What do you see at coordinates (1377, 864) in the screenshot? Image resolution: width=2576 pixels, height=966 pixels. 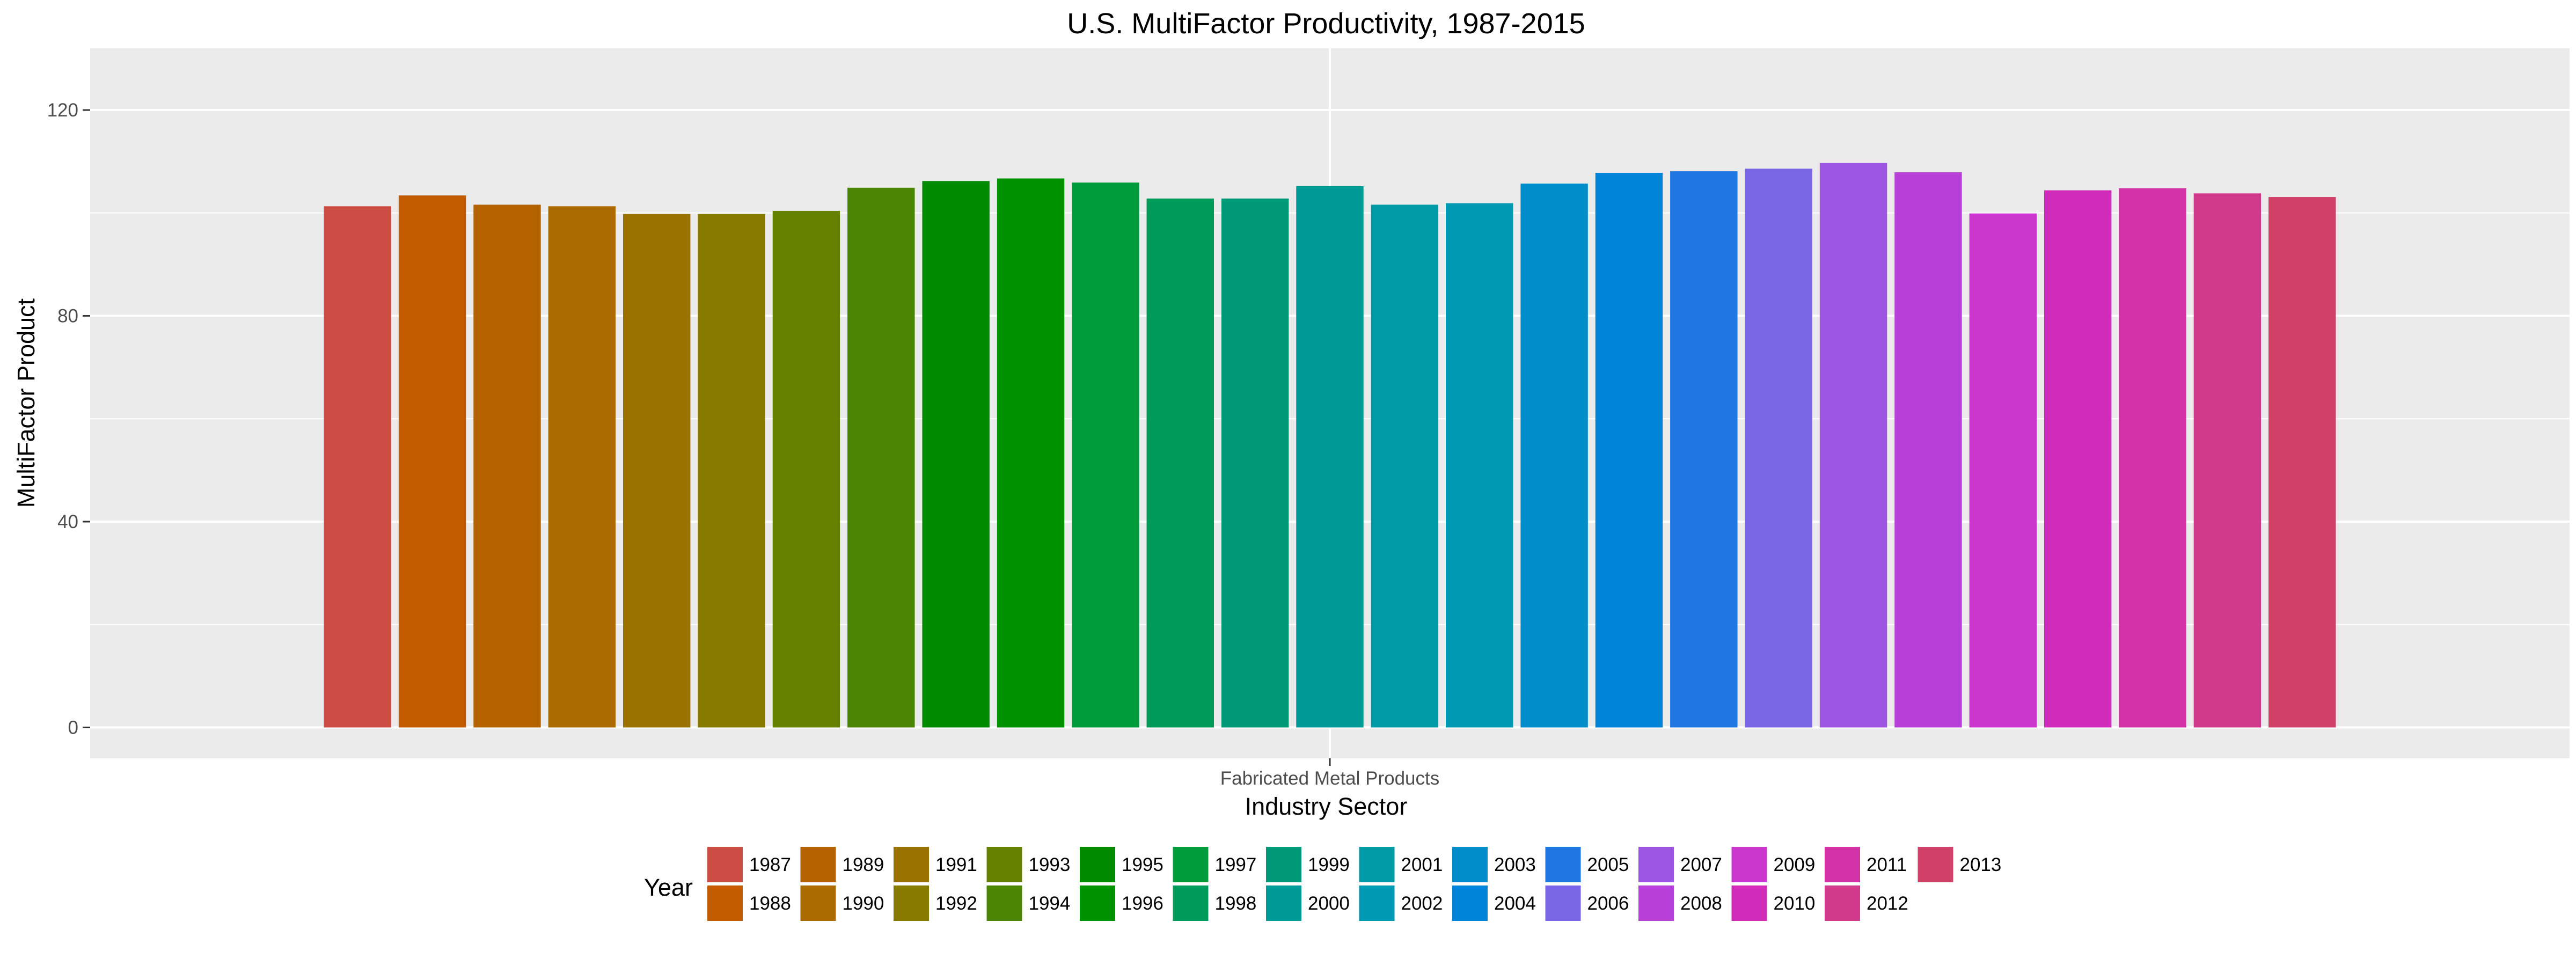 I see `legend-key-2001` at bounding box center [1377, 864].